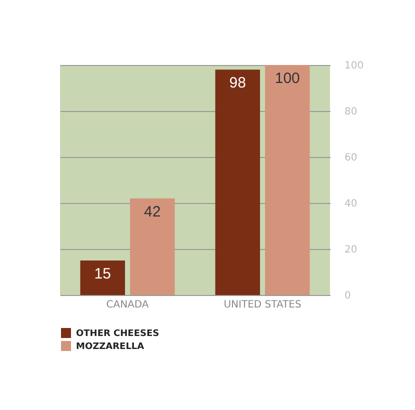 This screenshot has width=415, height=410. What do you see at coordinates (351, 112) in the screenshot?
I see `y-tick-label: 80` at bounding box center [351, 112].